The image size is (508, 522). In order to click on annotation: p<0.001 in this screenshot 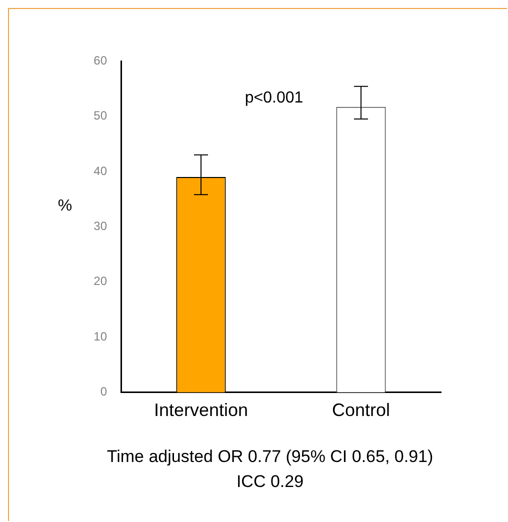, I will do `click(274, 97)`.